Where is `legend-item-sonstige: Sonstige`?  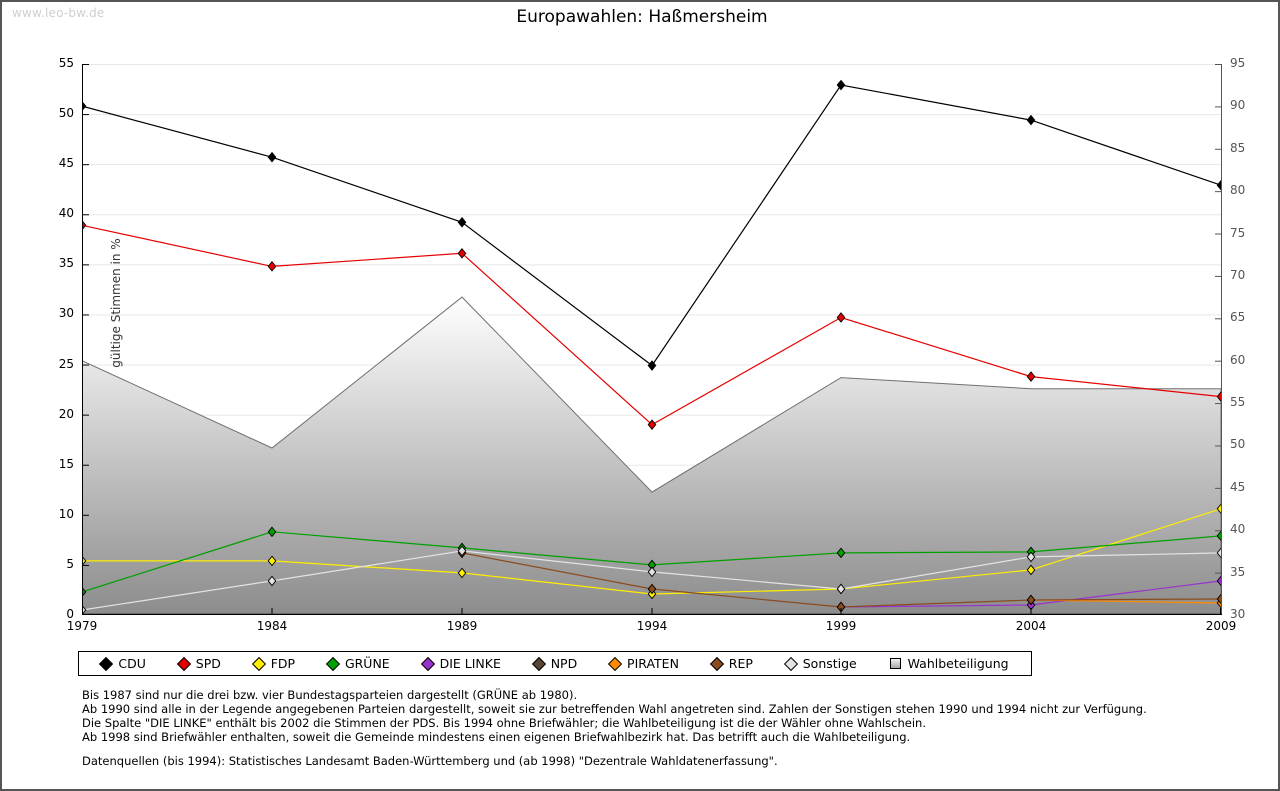 legend-item-sonstige: Sonstige is located at coordinates (820, 663).